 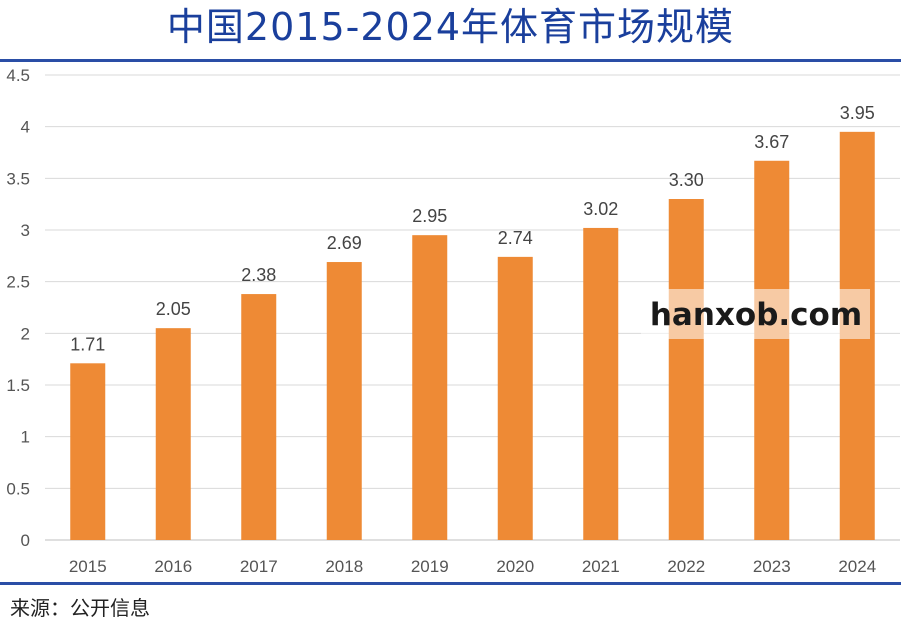 I want to click on data-label: 2.05, so click(x=173, y=309).